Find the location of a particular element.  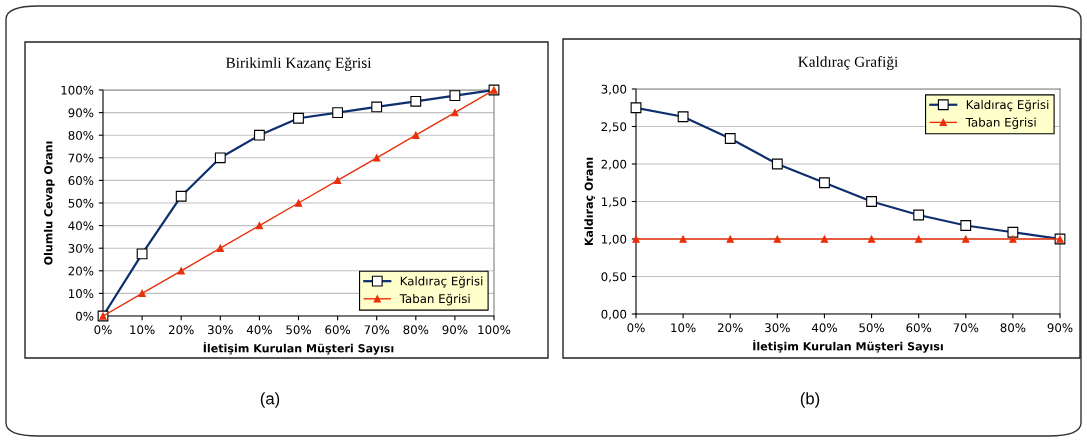

y-tick-label: 10% is located at coordinates (81, 294).